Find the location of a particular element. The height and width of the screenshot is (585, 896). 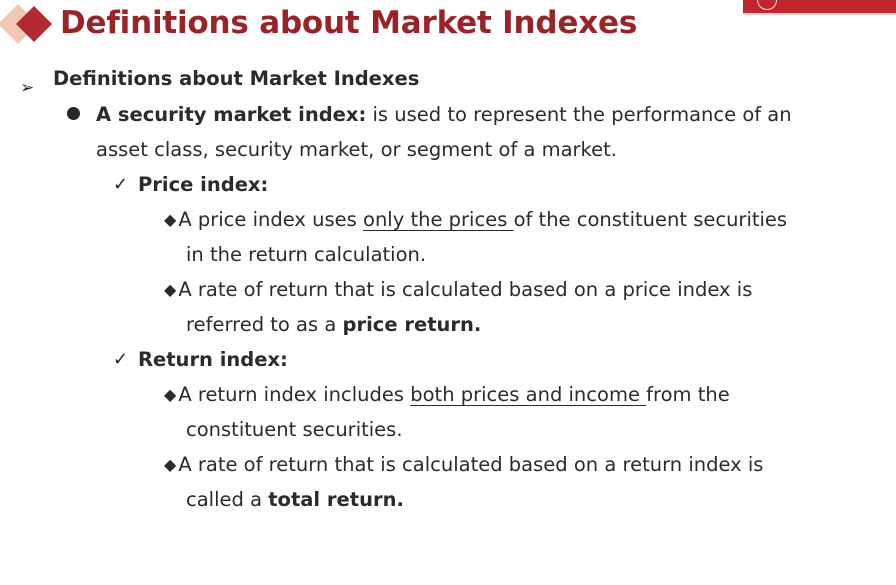

title-row: Definitions about Market Indexes is located at coordinates (370, 24).